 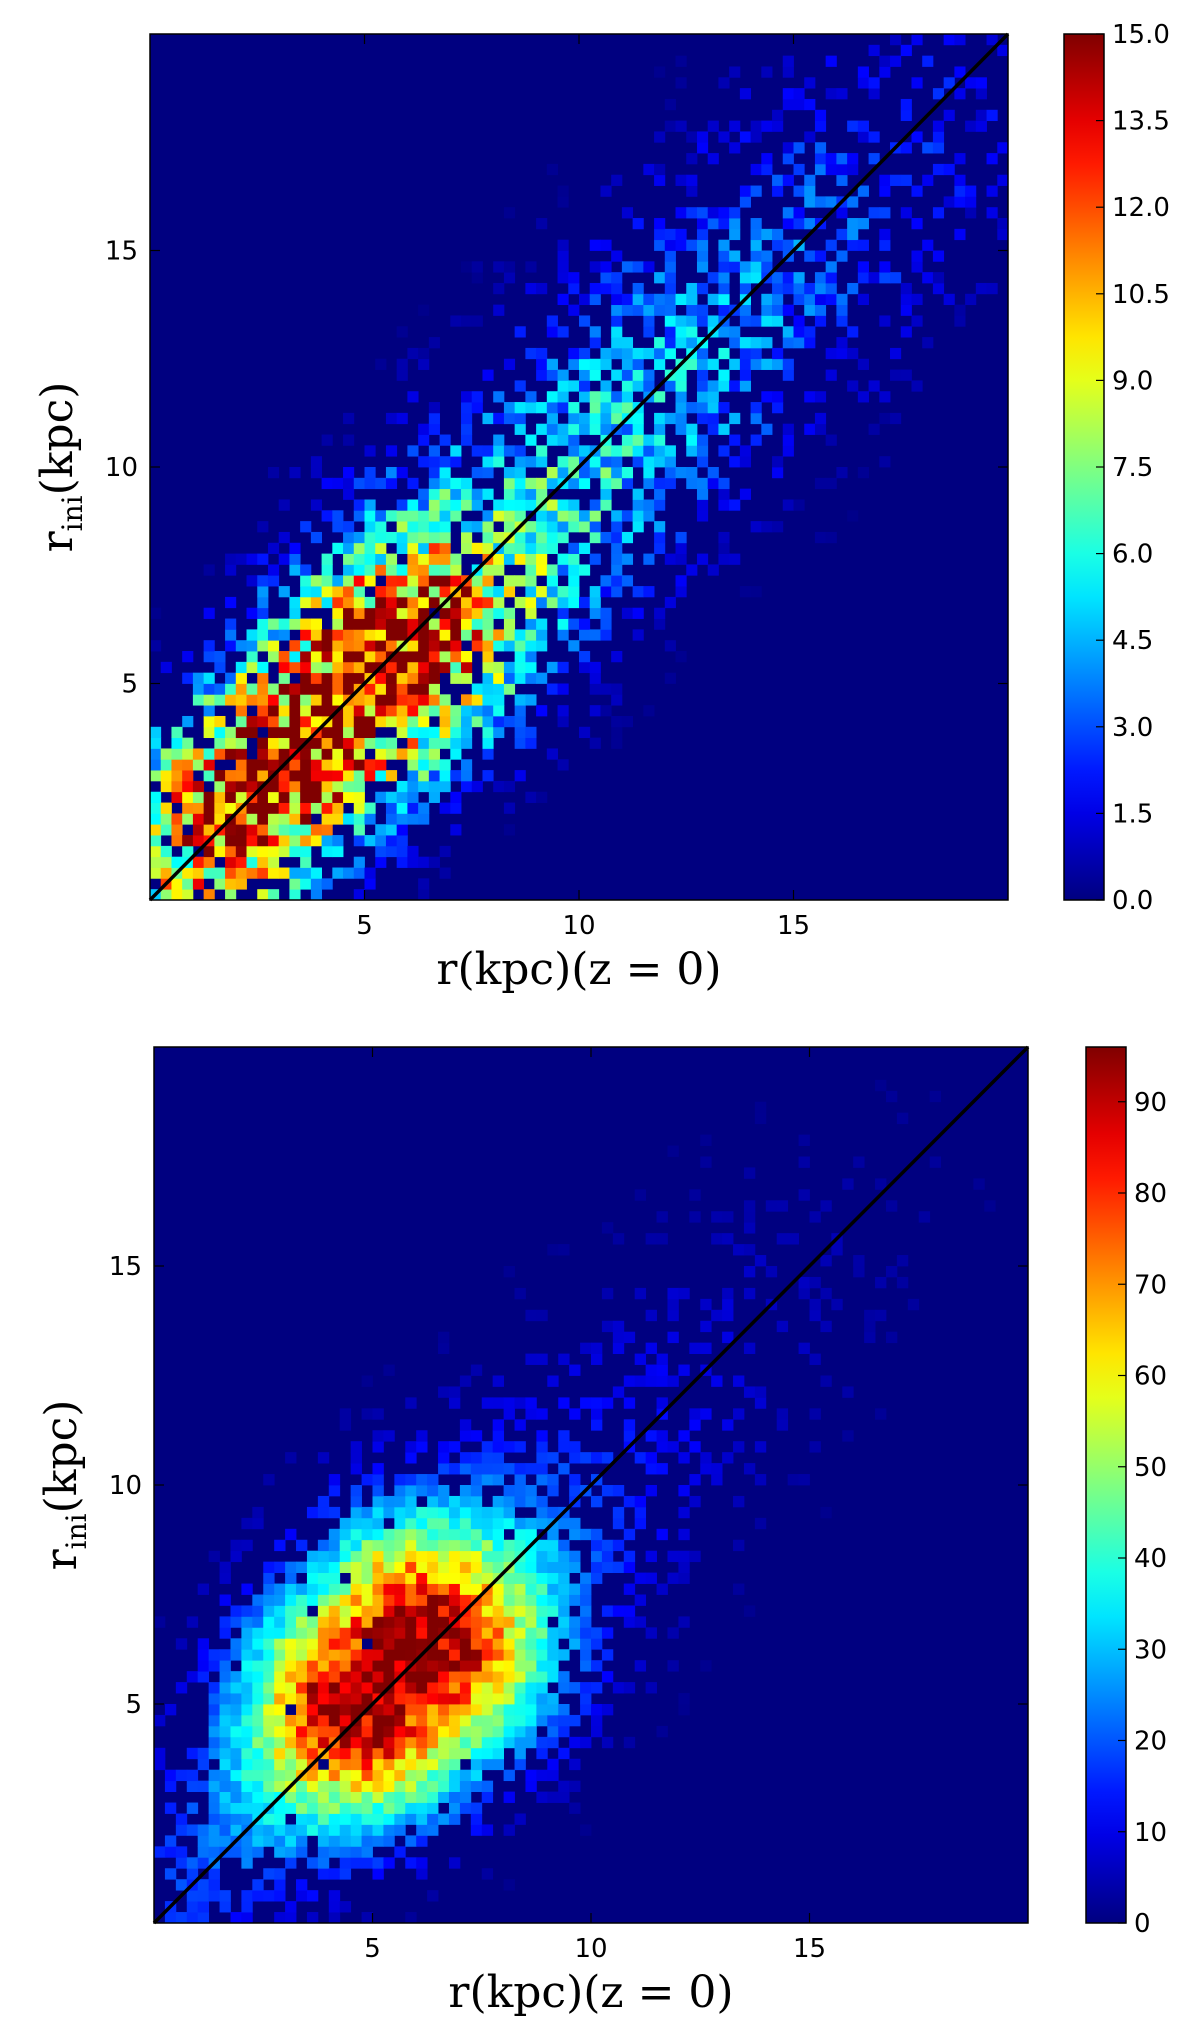 I want to click on colorbar-tick-label: 3.0, so click(x=1132, y=728).